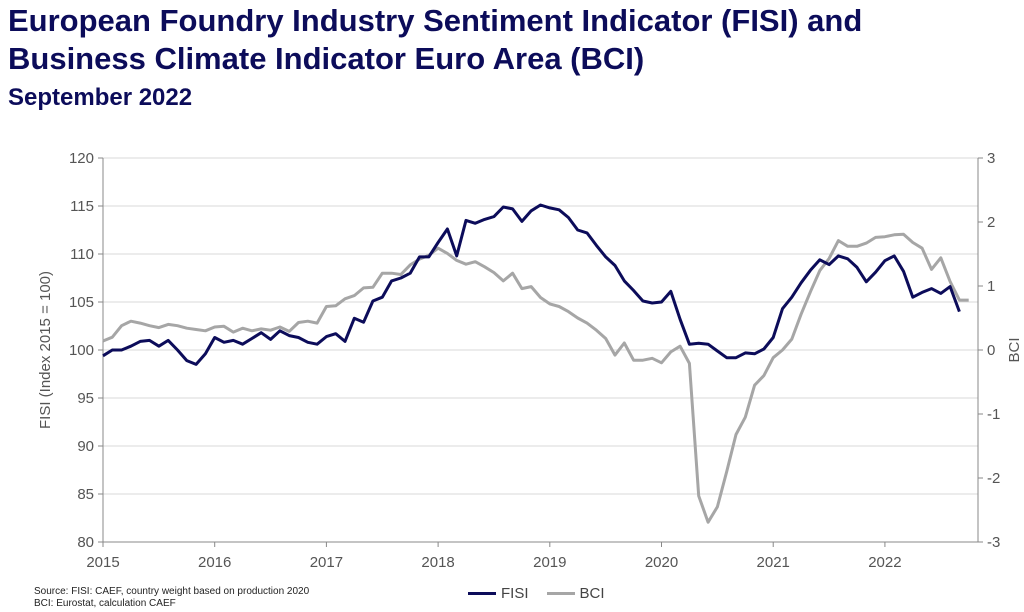  What do you see at coordinates (85, 494) in the screenshot?
I see `tick-label-left: 85` at bounding box center [85, 494].